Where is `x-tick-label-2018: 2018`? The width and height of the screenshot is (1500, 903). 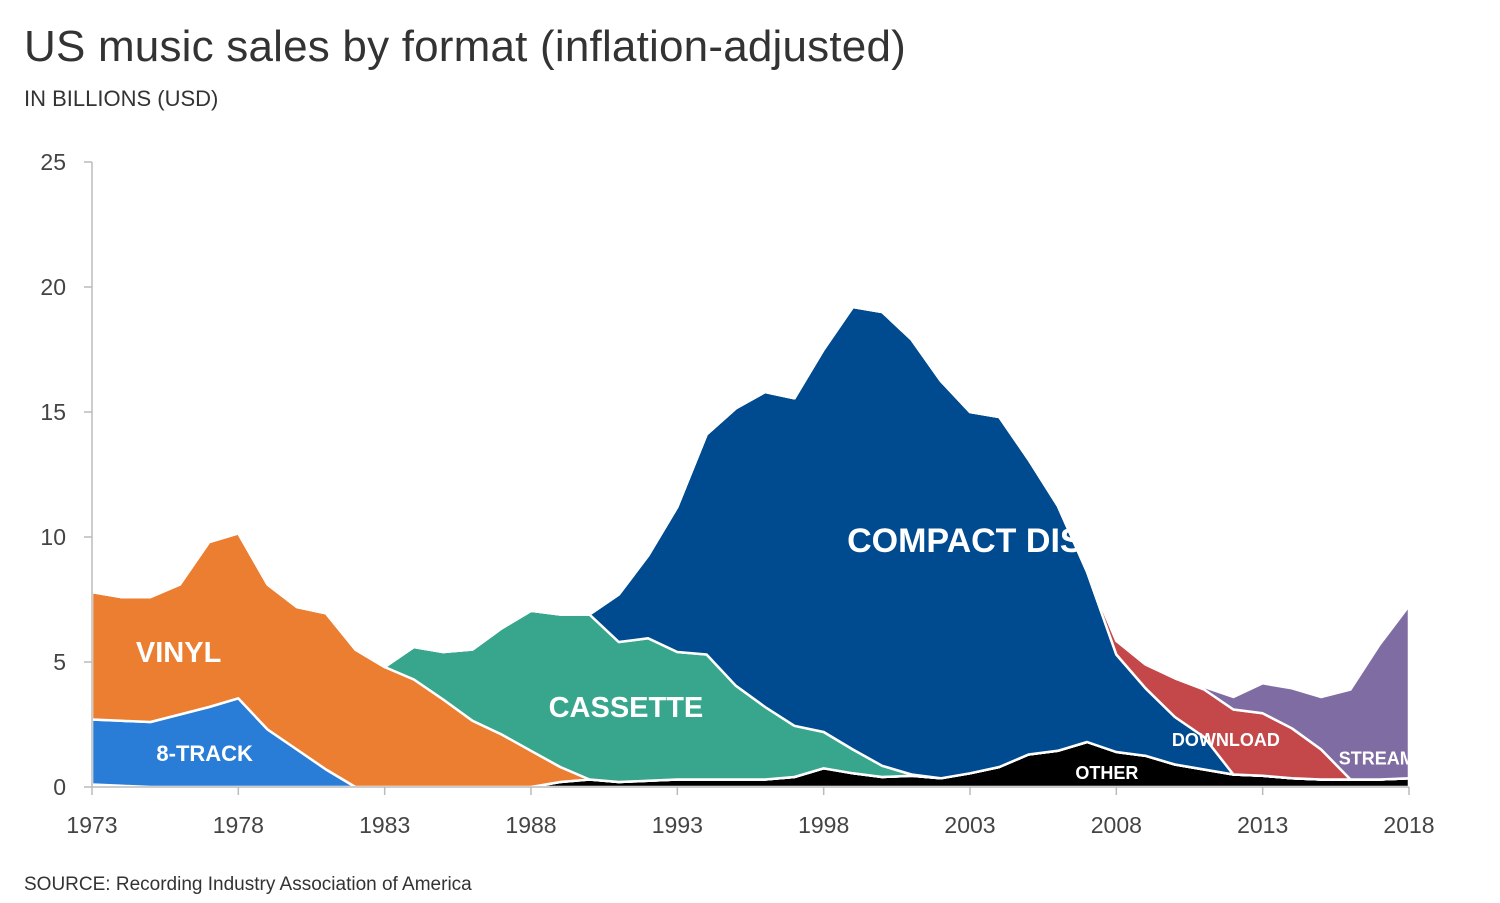 x-tick-label-2018: 2018 is located at coordinates (1408, 825).